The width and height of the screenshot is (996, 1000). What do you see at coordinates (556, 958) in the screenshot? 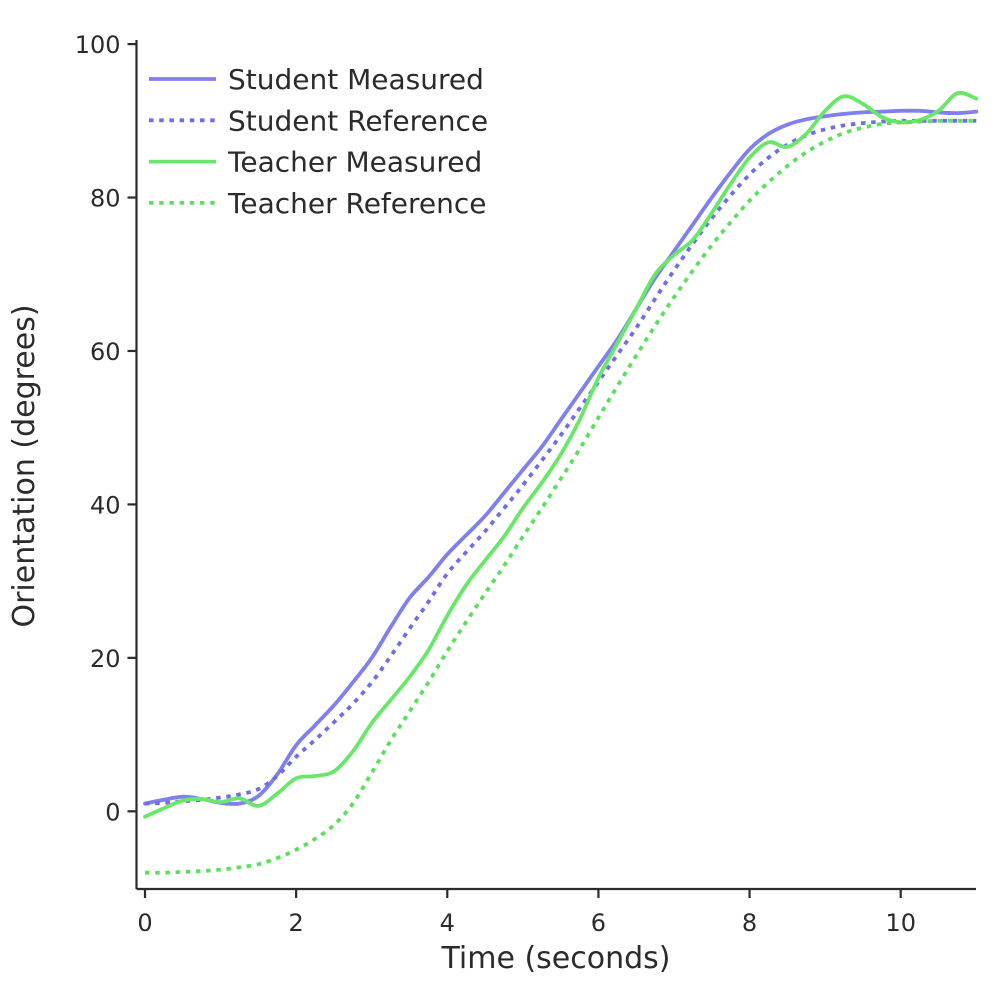
I see `x-axis-label: Time (seconds)` at bounding box center [556, 958].